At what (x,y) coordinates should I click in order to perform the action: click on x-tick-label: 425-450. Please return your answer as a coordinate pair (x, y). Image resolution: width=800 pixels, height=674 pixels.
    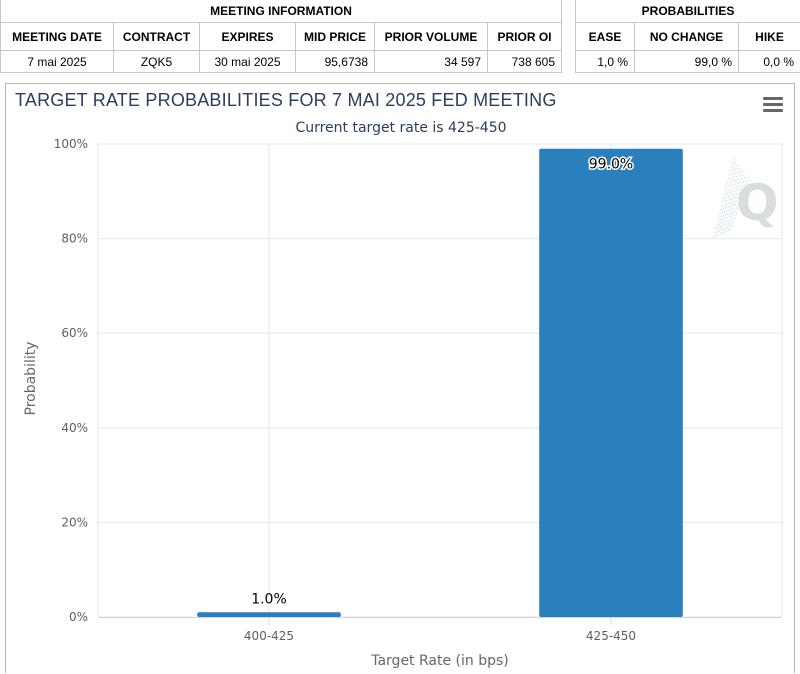
    Looking at the image, I should click on (611, 636).